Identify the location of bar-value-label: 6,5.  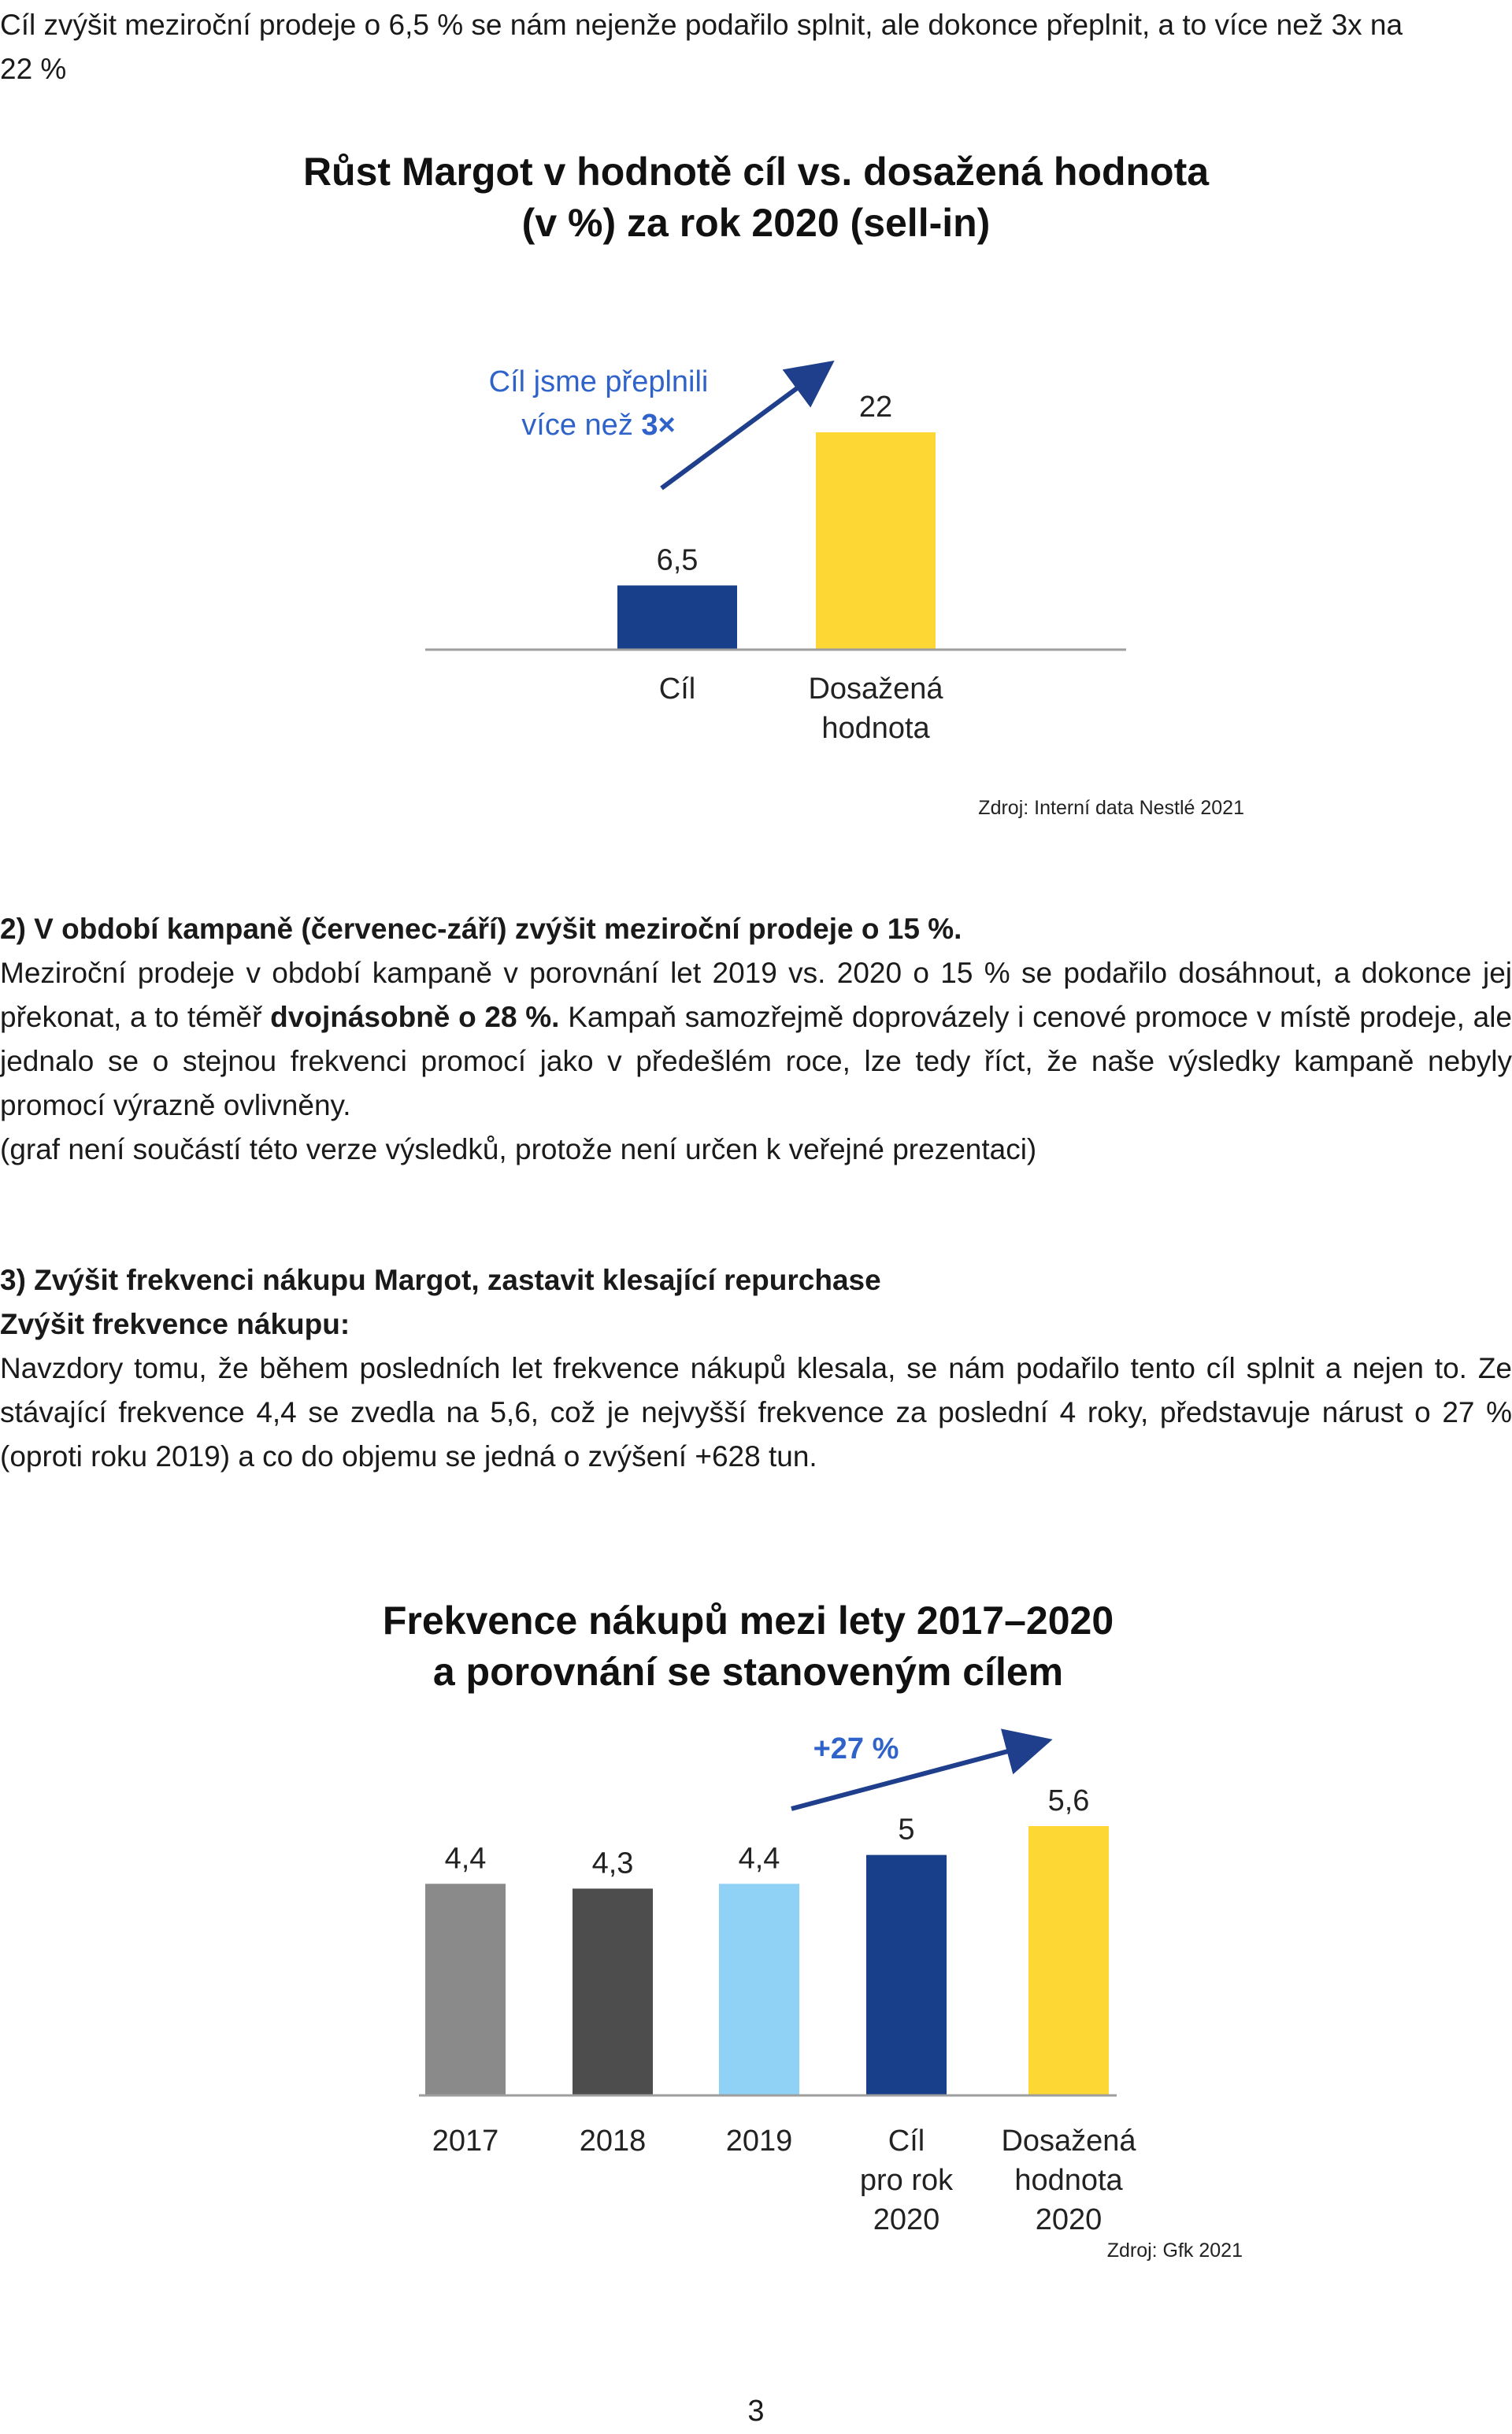
(678, 559).